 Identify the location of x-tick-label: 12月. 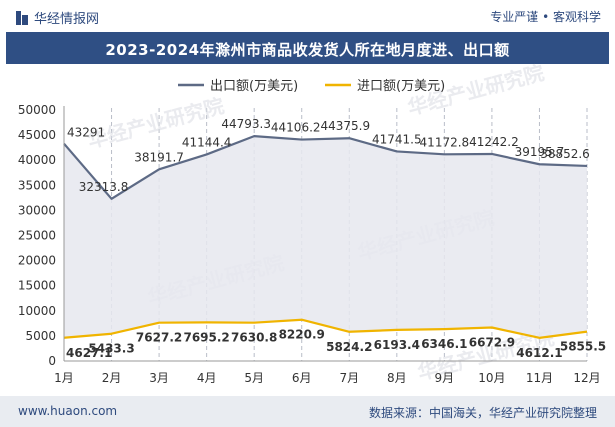
(586, 378).